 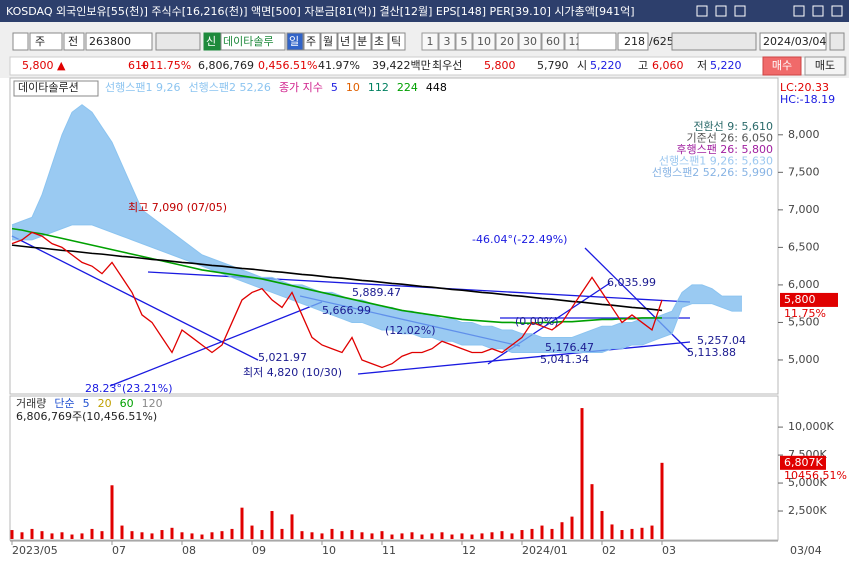 I want to click on label: 3, so click(x=447, y=41).